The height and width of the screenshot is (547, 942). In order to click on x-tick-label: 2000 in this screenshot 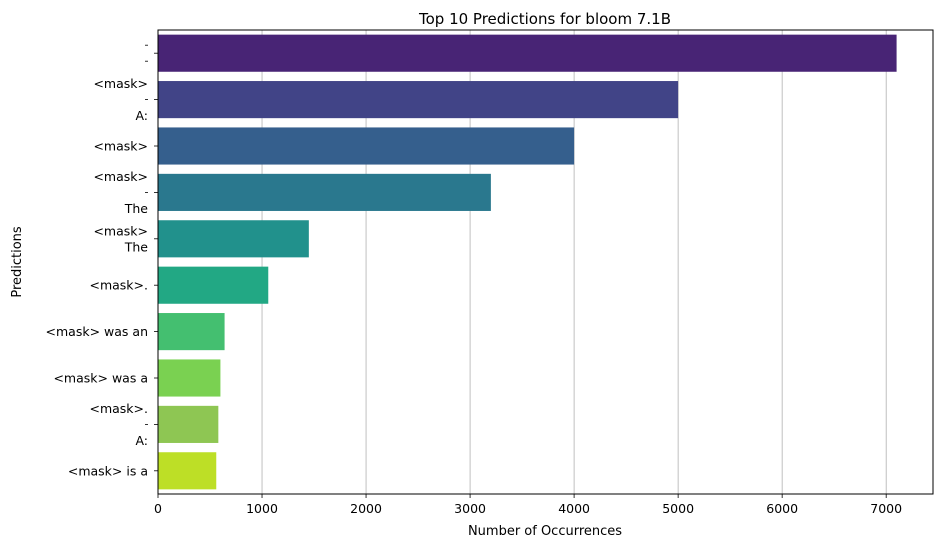, I will do `click(366, 508)`.